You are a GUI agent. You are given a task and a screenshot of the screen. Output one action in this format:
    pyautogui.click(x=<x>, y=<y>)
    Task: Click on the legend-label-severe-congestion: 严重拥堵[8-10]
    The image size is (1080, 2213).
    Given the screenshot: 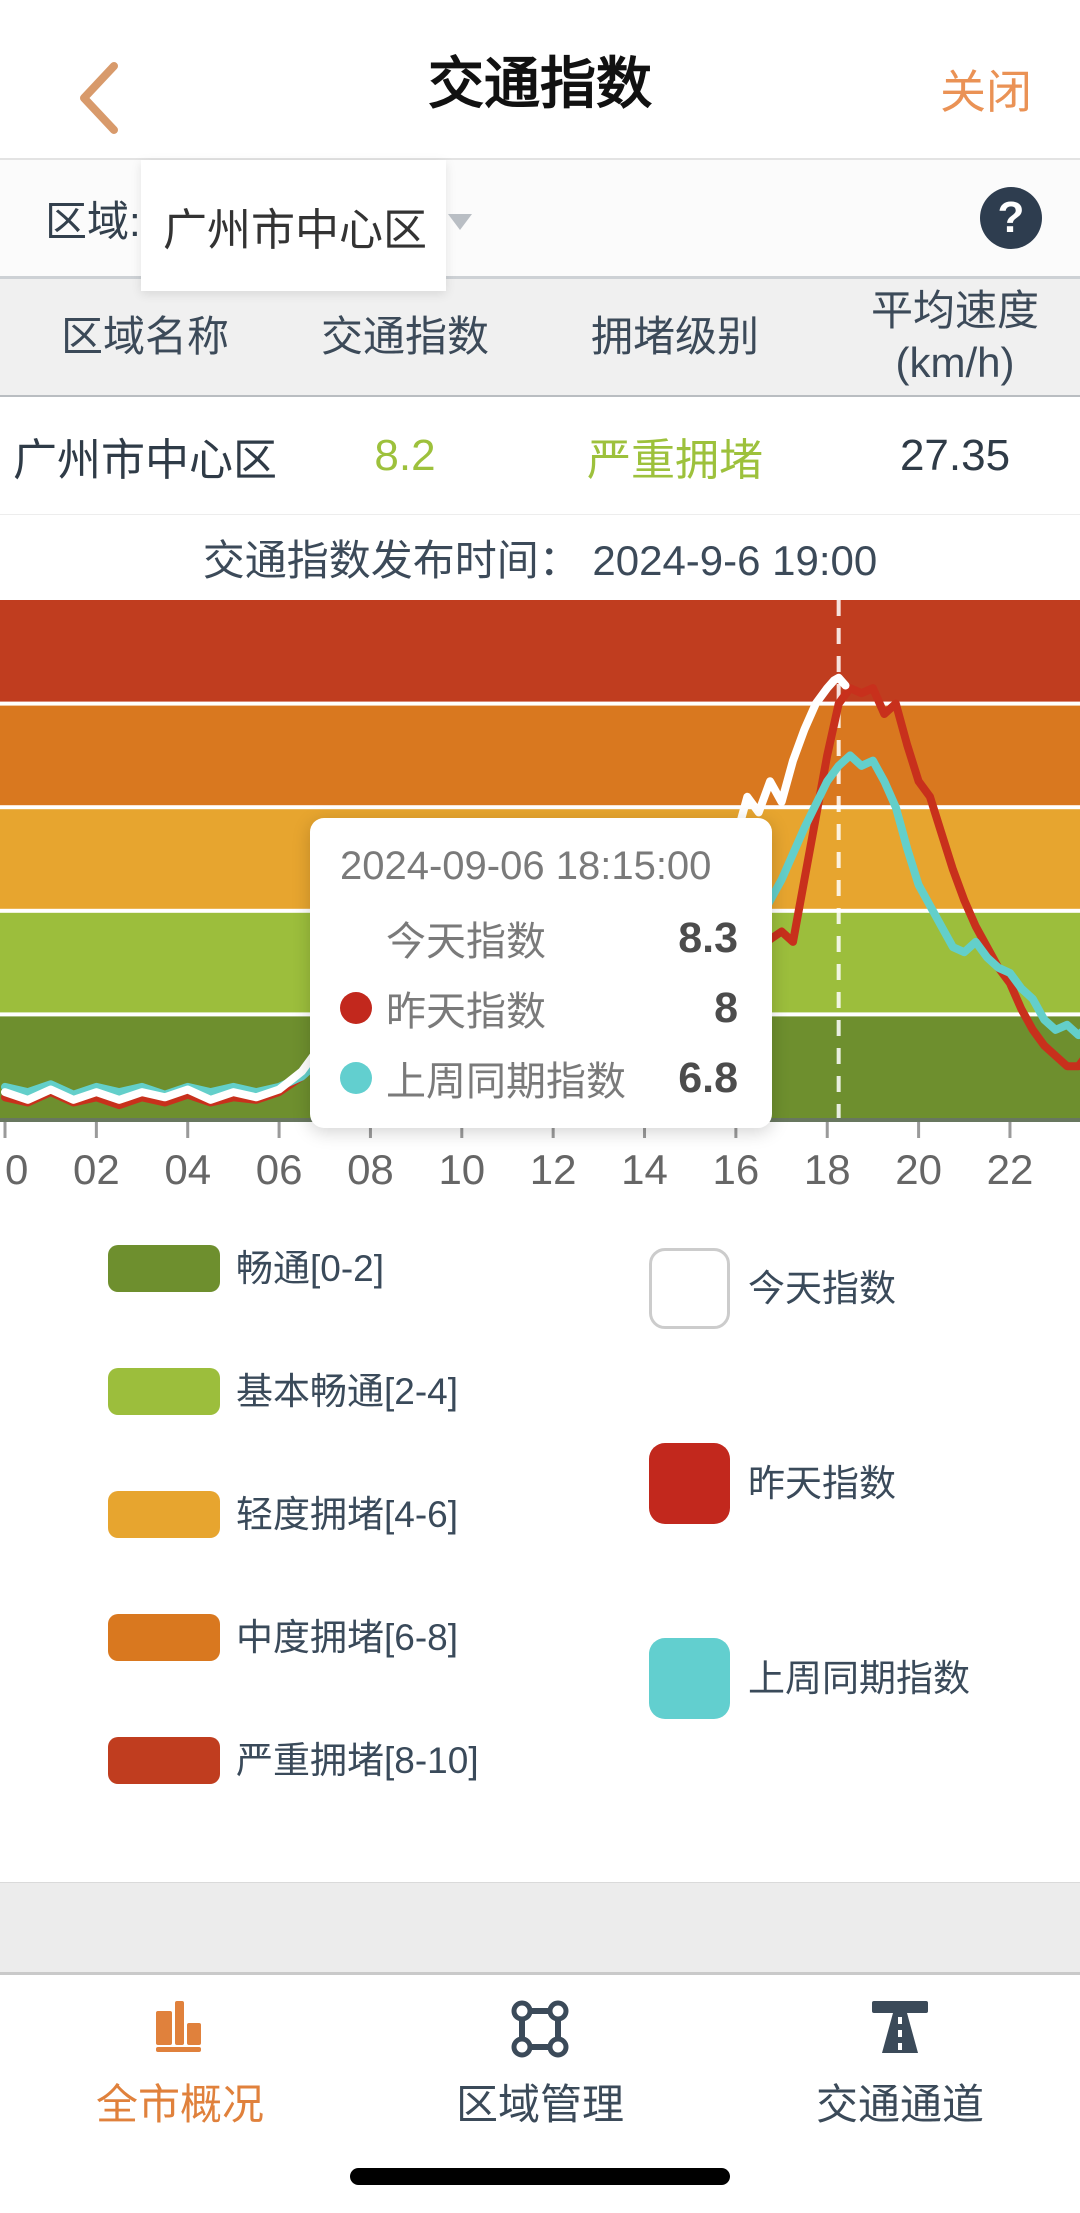 What is the action you would take?
    pyautogui.click(x=357, y=1760)
    